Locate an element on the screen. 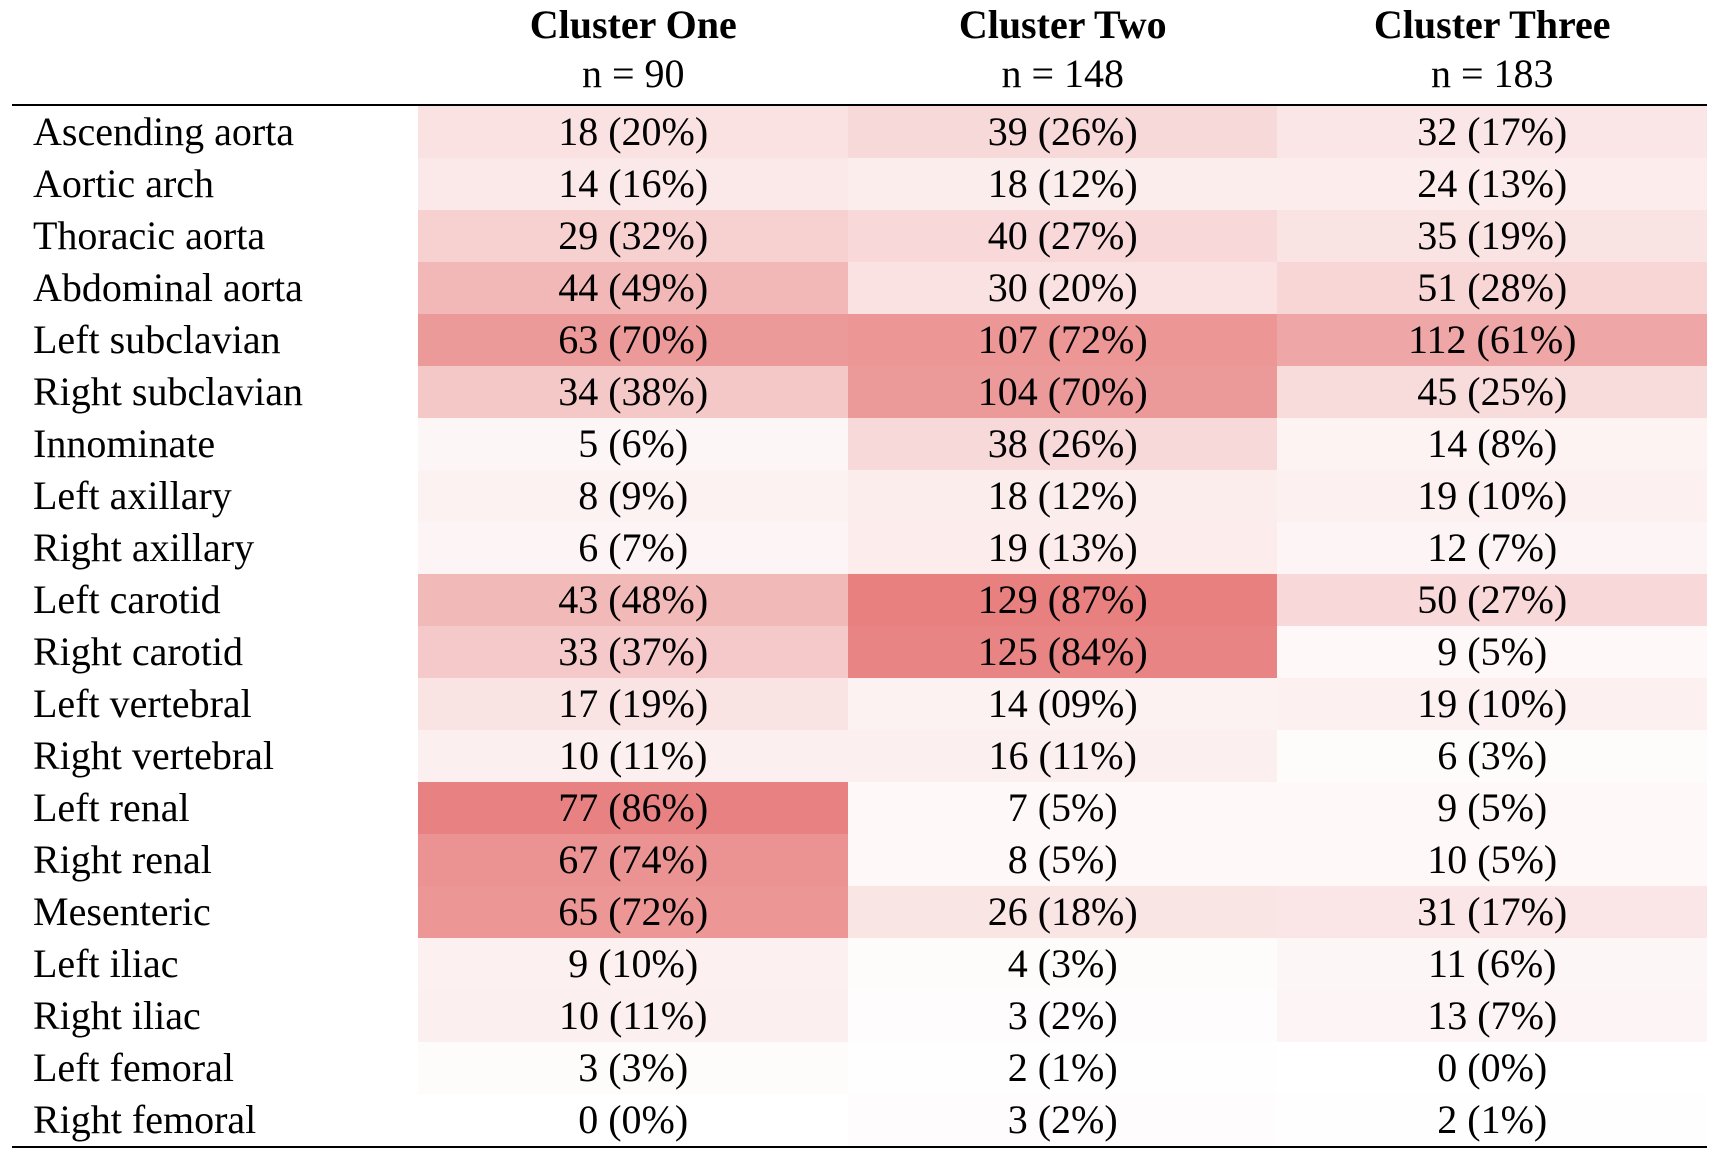 The height and width of the screenshot is (1156, 1714). table-cell: 26 (18%) is located at coordinates (1062, 912).